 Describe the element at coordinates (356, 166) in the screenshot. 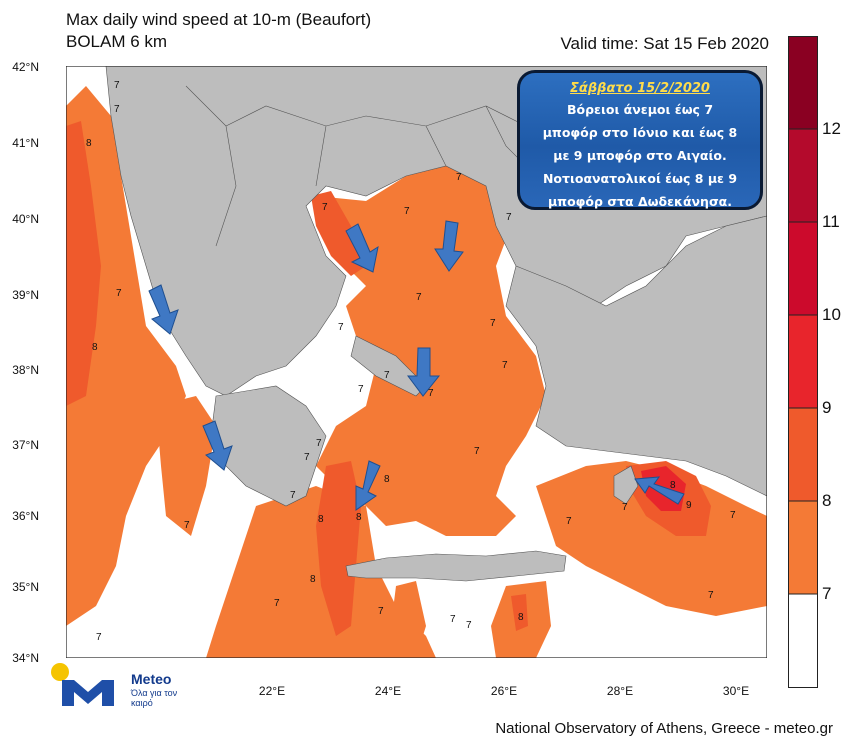

I see `country-borders` at that location.